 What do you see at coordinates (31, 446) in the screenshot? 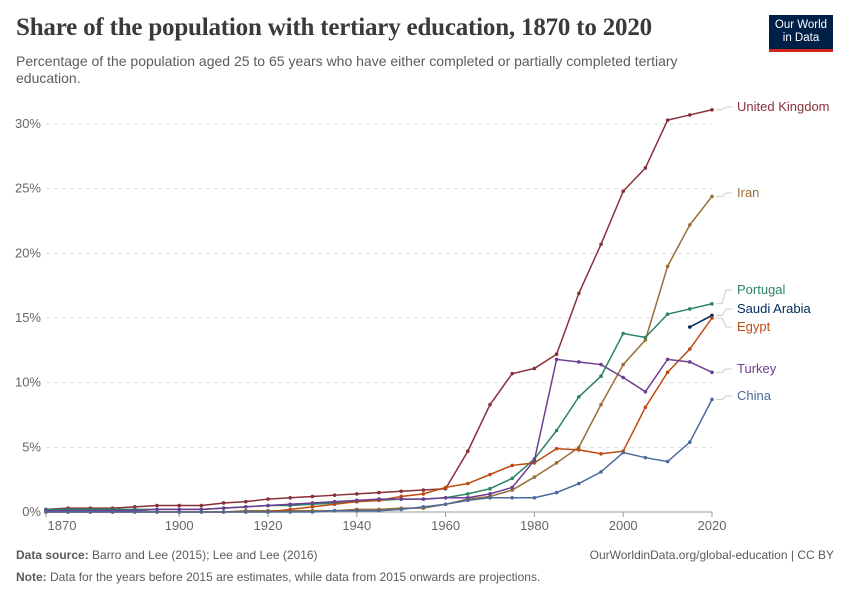
I see `y-tick-label: 5%` at bounding box center [31, 446].